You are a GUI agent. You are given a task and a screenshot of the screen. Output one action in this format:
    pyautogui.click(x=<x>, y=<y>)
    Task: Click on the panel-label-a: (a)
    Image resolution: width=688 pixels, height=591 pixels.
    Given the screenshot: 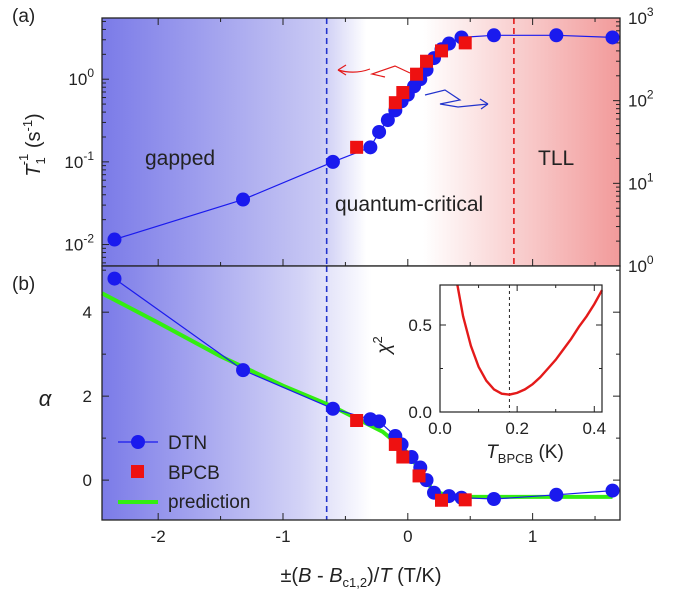 What is the action you would take?
    pyautogui.click(x=23, y=16)
    